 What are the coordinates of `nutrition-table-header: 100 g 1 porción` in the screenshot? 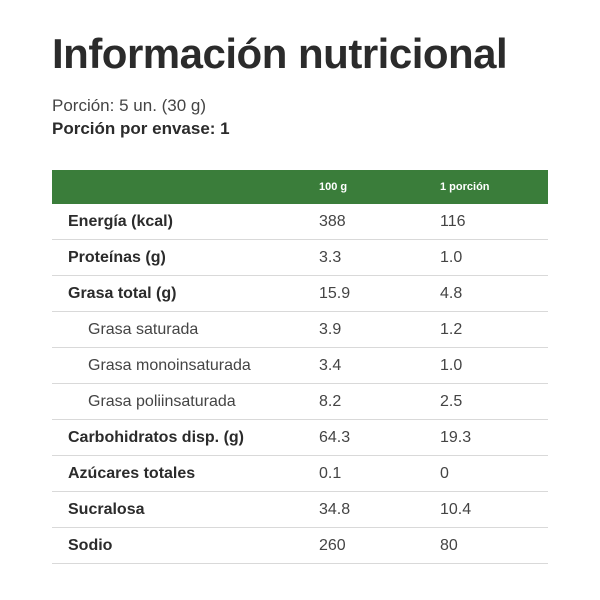 It's located at (300, 187).